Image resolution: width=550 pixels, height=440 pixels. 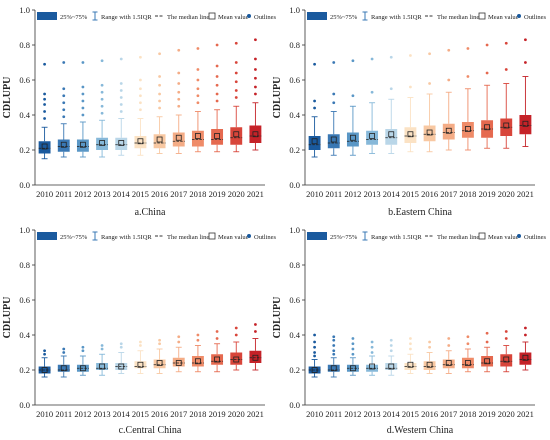 I want to click on y-tick-label: 0.6, so click(x=24, y=80).